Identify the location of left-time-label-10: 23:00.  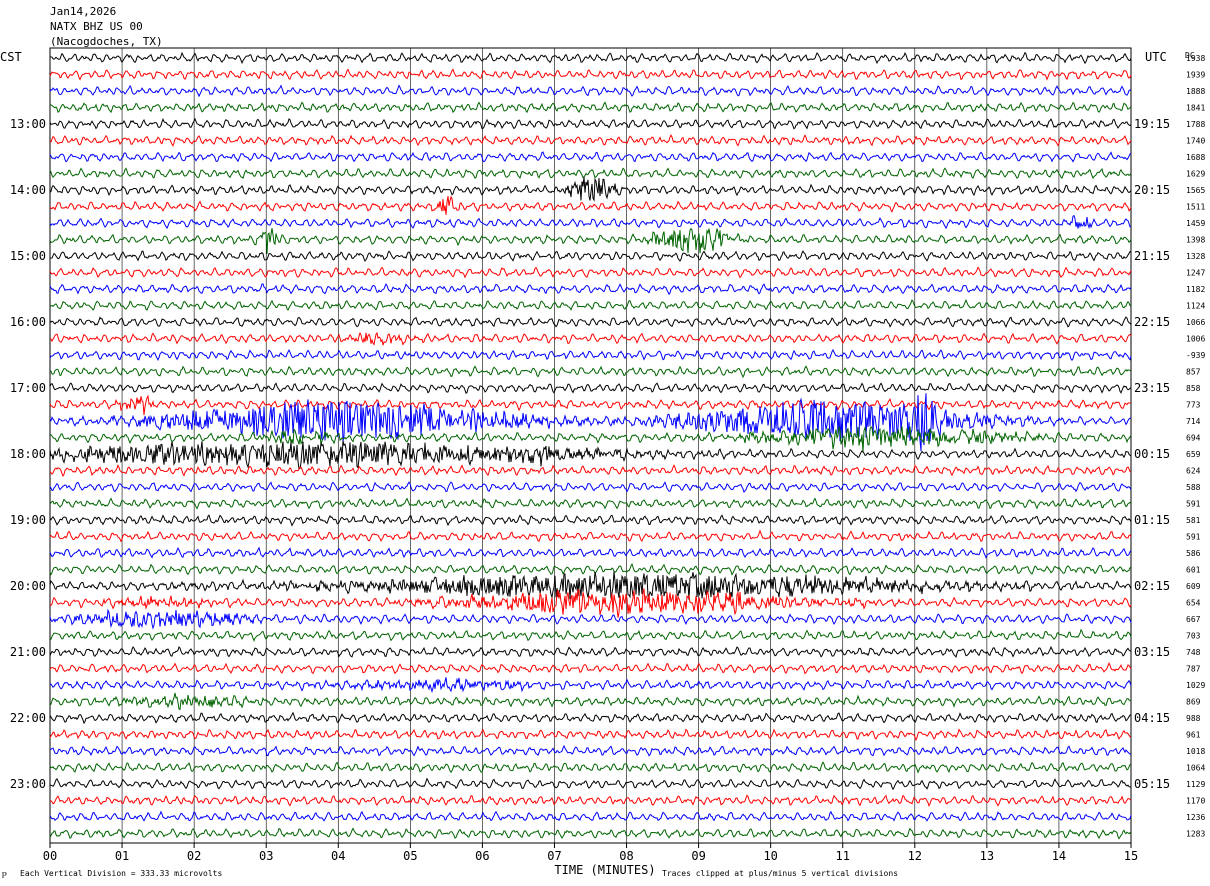
(28, 784).